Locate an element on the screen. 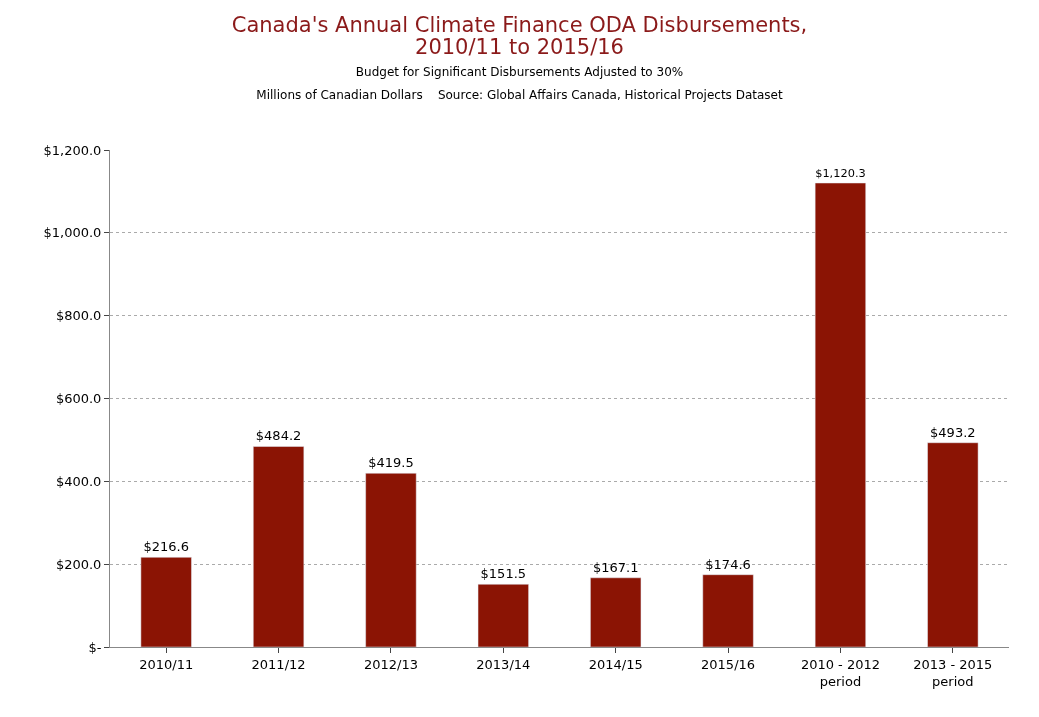  x-tick-label: 2011/12 is located at coordinates (278, 664).